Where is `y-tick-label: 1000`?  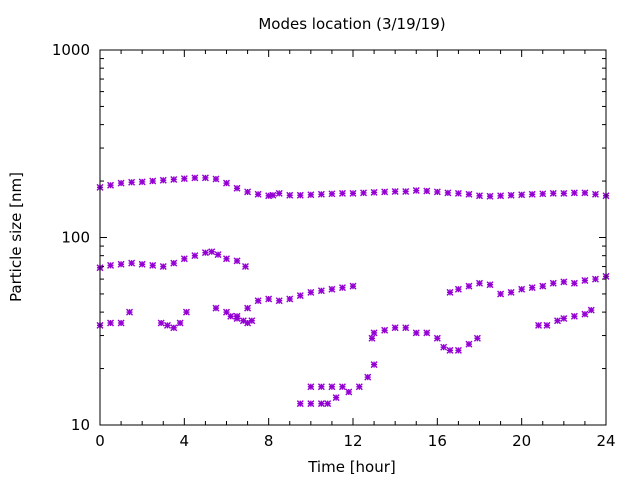
y-tick-label: 1000 is located at coordinates (71, 50).